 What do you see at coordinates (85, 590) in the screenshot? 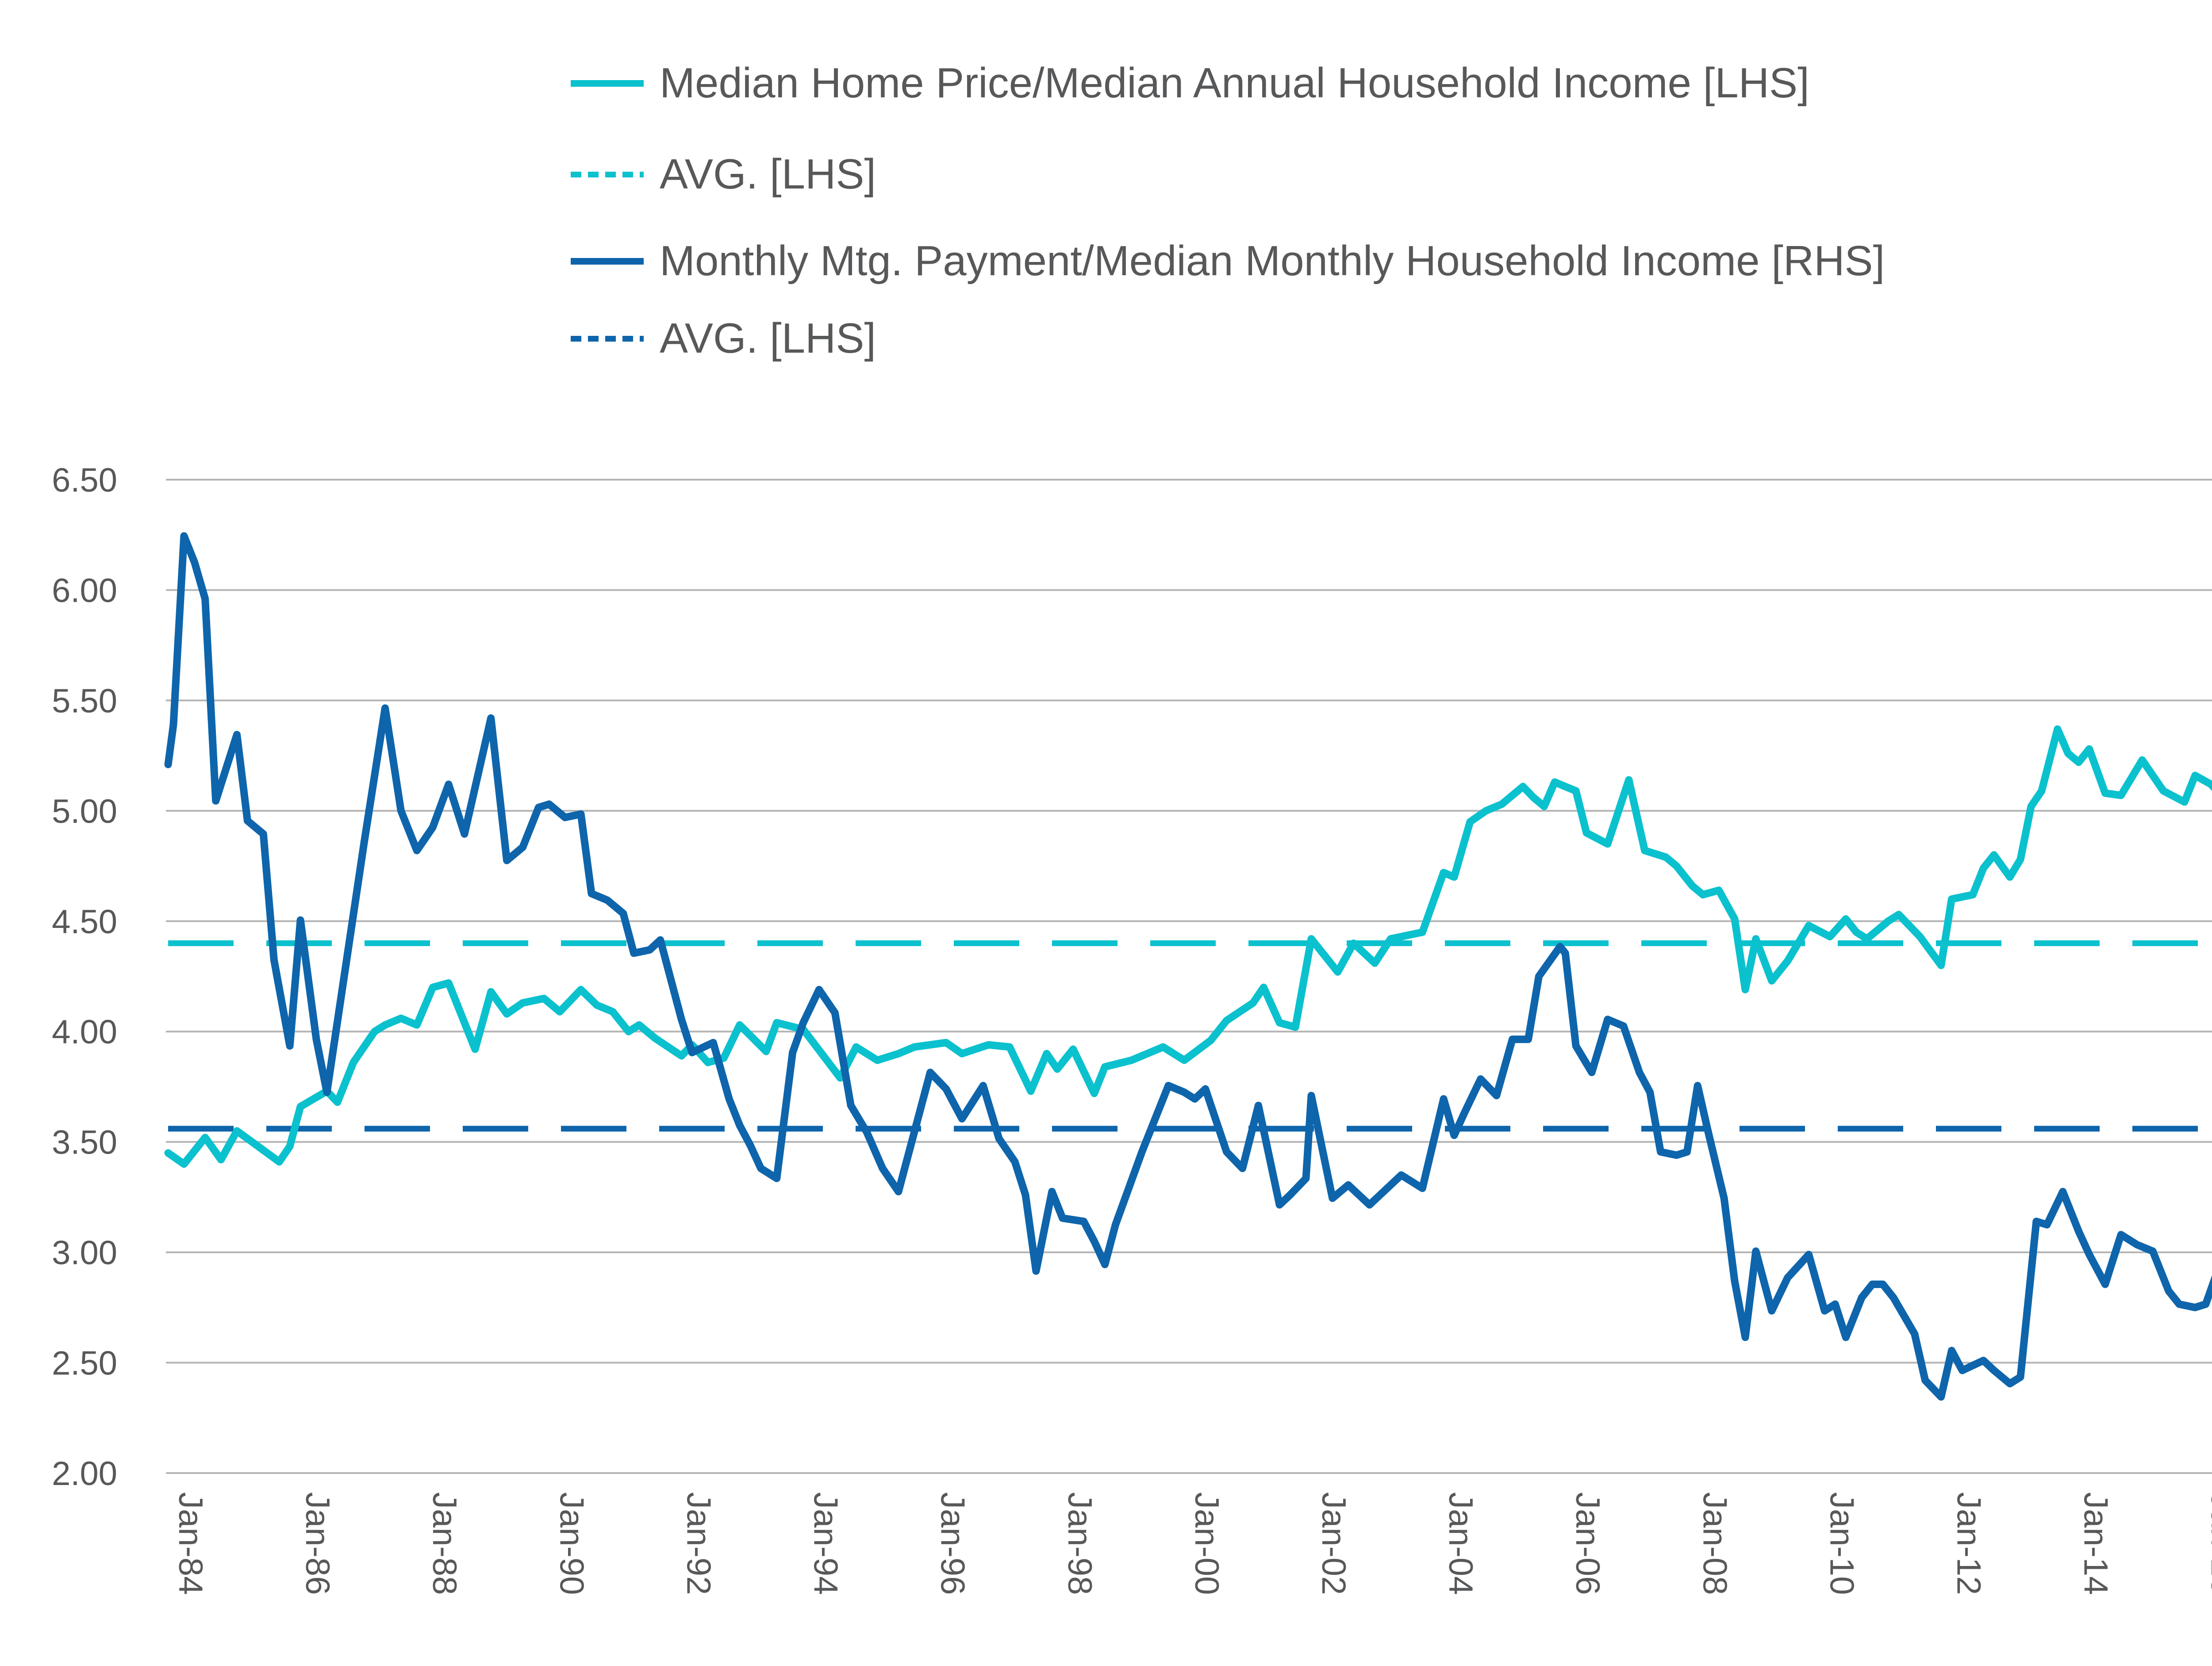
I see `y-left-tick-6.00: 6.00` at bounding box center [85, 590].